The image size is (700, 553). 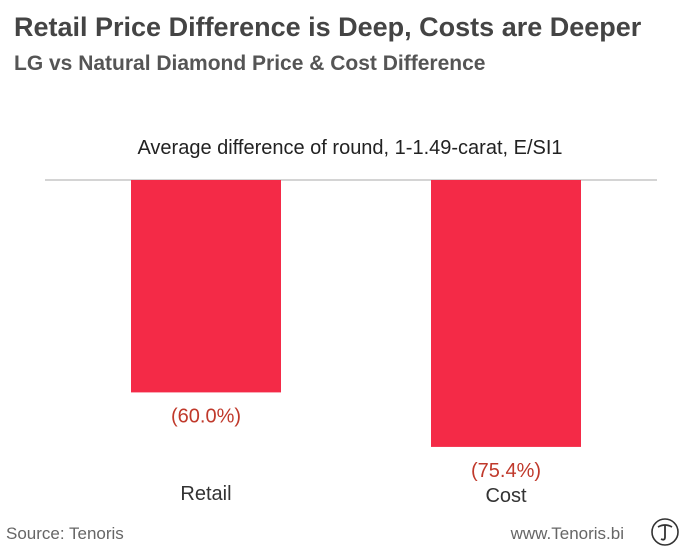 I want to click on tenoris-logo-icon, so click(x=665, y=532).